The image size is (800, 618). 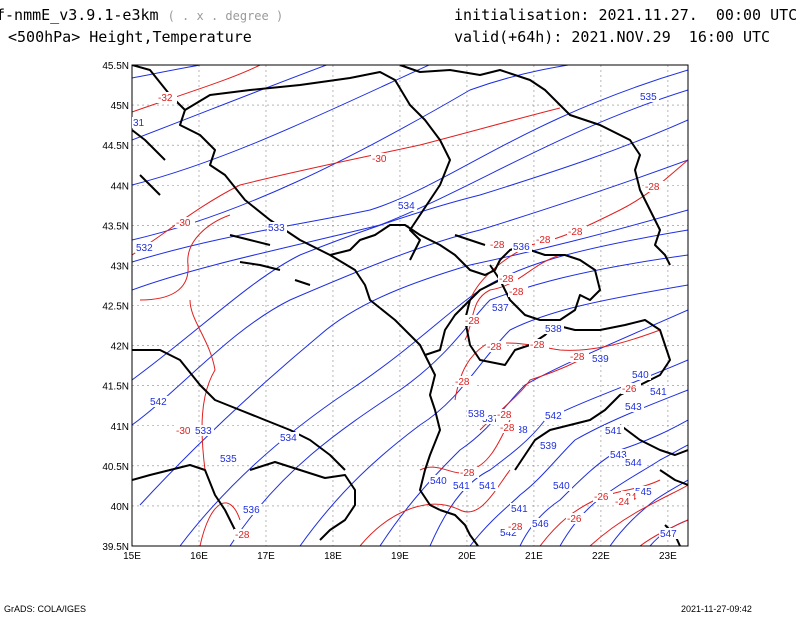 What do you see at coordinates (633, 463) in the screenshot?
I see `height-contour-label: 544` at bounding box center [633, 463].